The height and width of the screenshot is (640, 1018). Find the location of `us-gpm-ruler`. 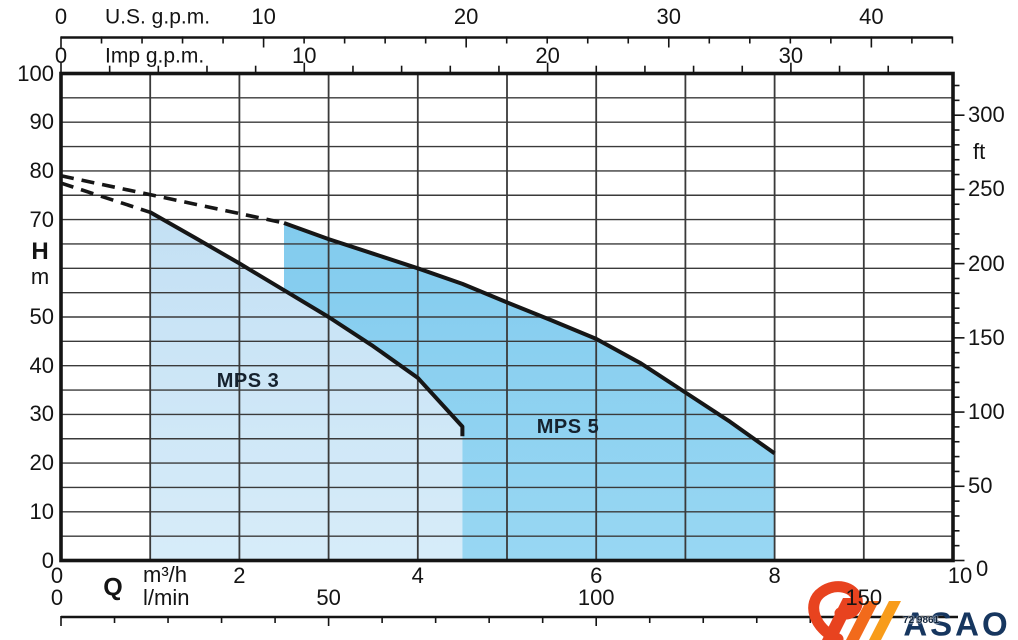

us-gpm-ruler is located at coordinates (507, 42).